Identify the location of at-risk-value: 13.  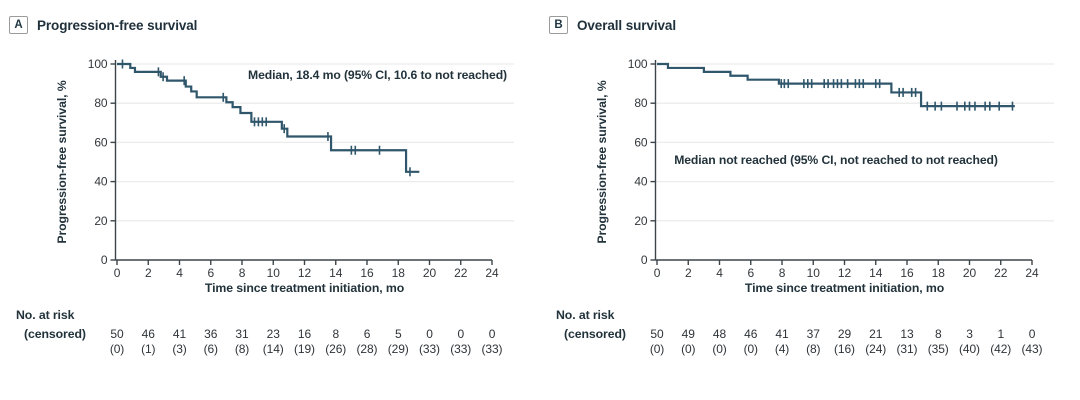
(907, 334).